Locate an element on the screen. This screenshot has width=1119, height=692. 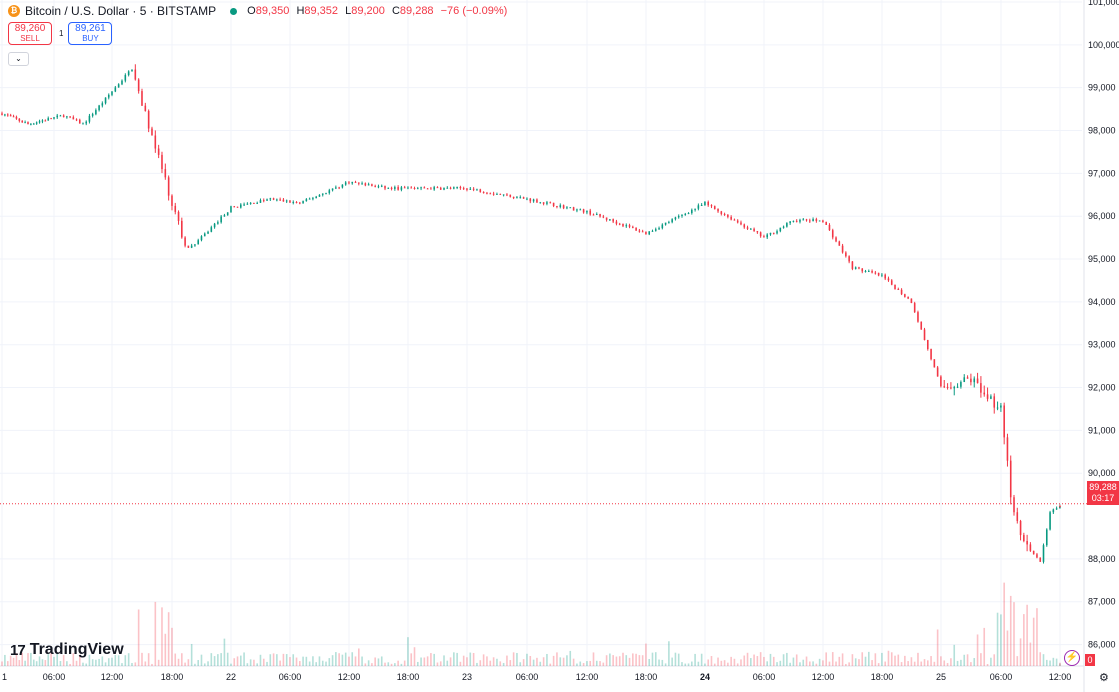
price-tick-label: 93,000 is located at coordinates (1102, 345).